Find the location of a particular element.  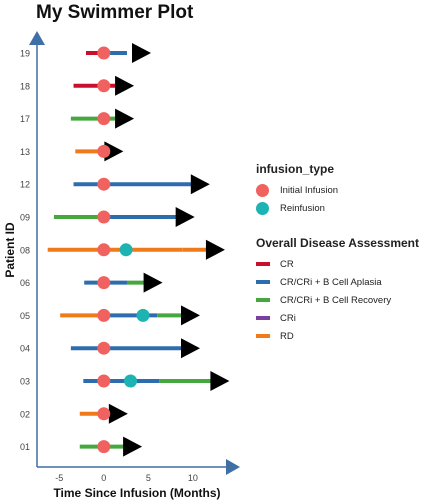

y-tick-label: 02 is located at coordinates (25, 414).